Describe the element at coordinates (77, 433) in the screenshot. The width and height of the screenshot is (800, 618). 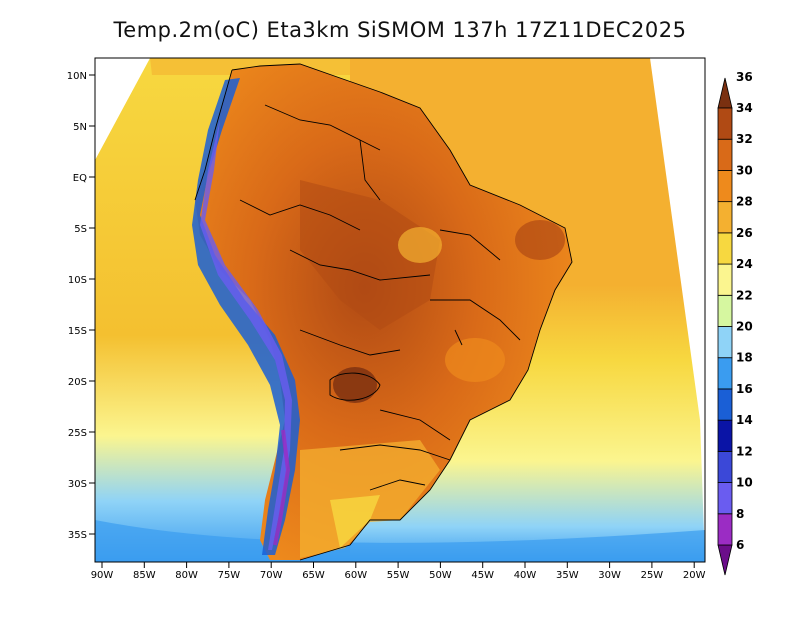
I see `lat-tick-label: 25S` at that location.